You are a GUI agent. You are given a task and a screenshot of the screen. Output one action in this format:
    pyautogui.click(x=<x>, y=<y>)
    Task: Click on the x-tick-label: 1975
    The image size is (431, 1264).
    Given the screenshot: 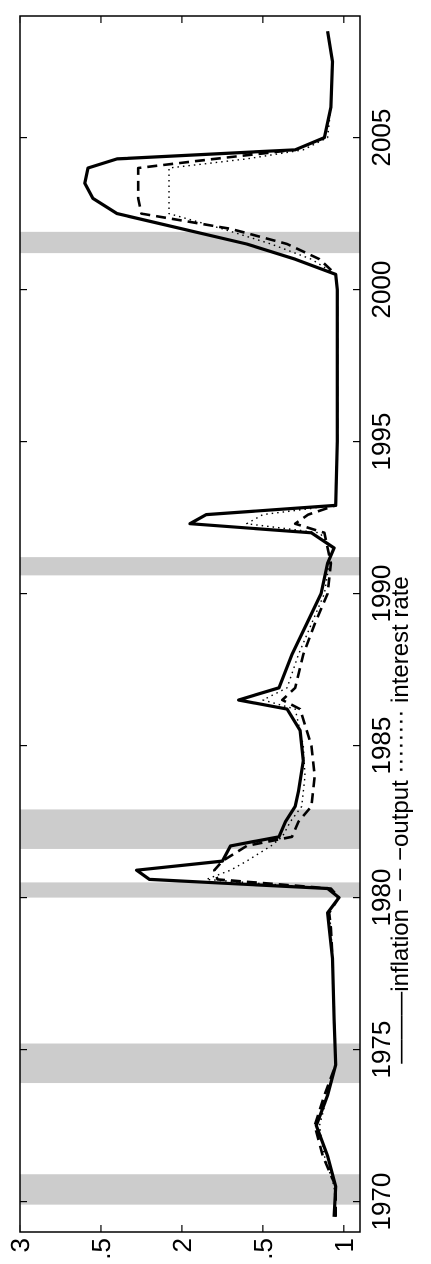 What is the action you would take?
    pyautogui.click(x=381, y=1050)
    